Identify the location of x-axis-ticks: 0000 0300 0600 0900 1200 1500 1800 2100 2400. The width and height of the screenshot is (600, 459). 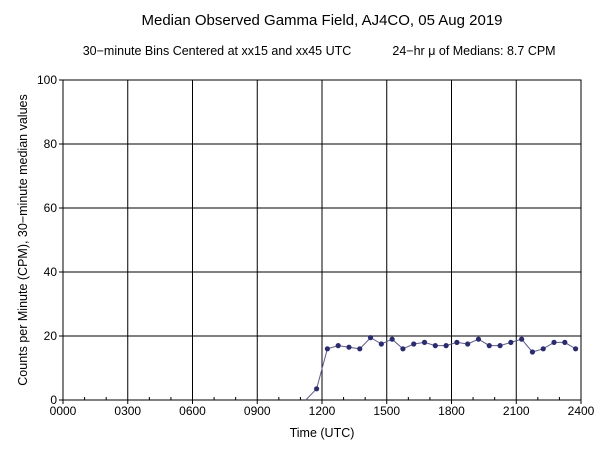
(322, 409).